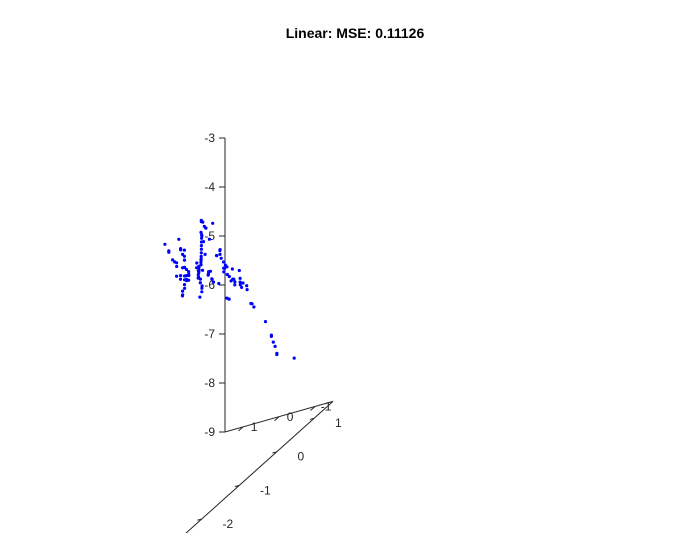 Image resolution: width=686 pixels, height=533 pixels. What do you see at coordinates (265, 490) in the screenshot?
I see `right-tick-label: -1` at bounding box center [265, 490].